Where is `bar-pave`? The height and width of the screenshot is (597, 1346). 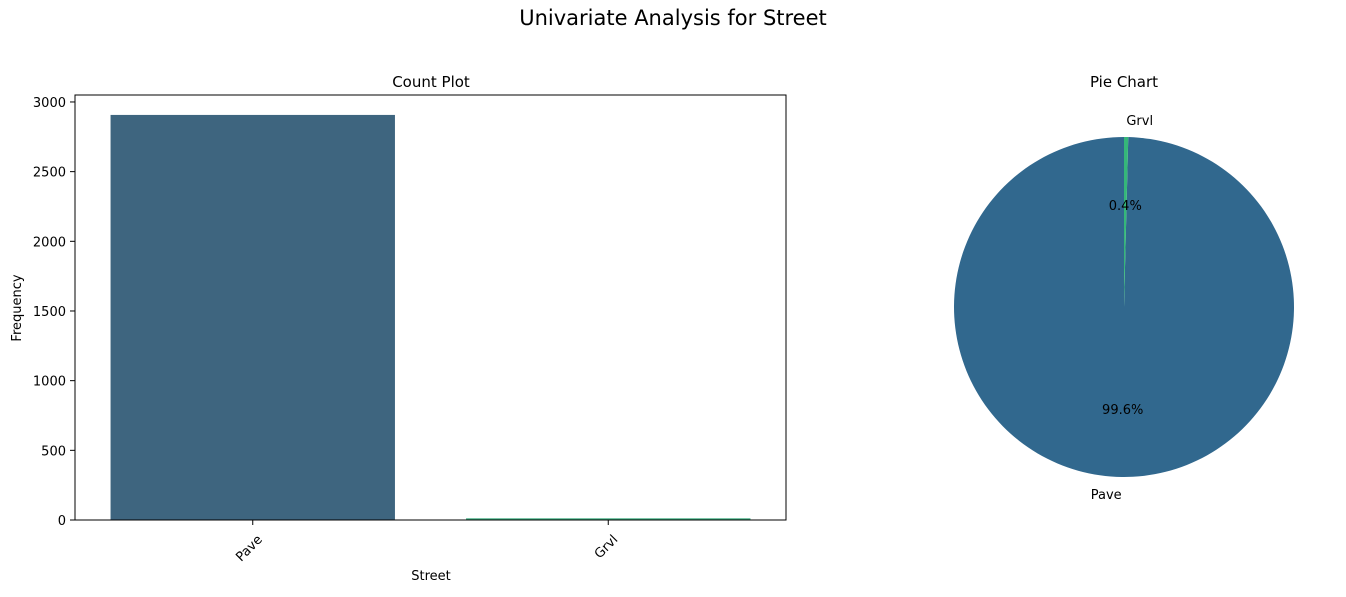
bar-pave is located at coordinates (252, 317).